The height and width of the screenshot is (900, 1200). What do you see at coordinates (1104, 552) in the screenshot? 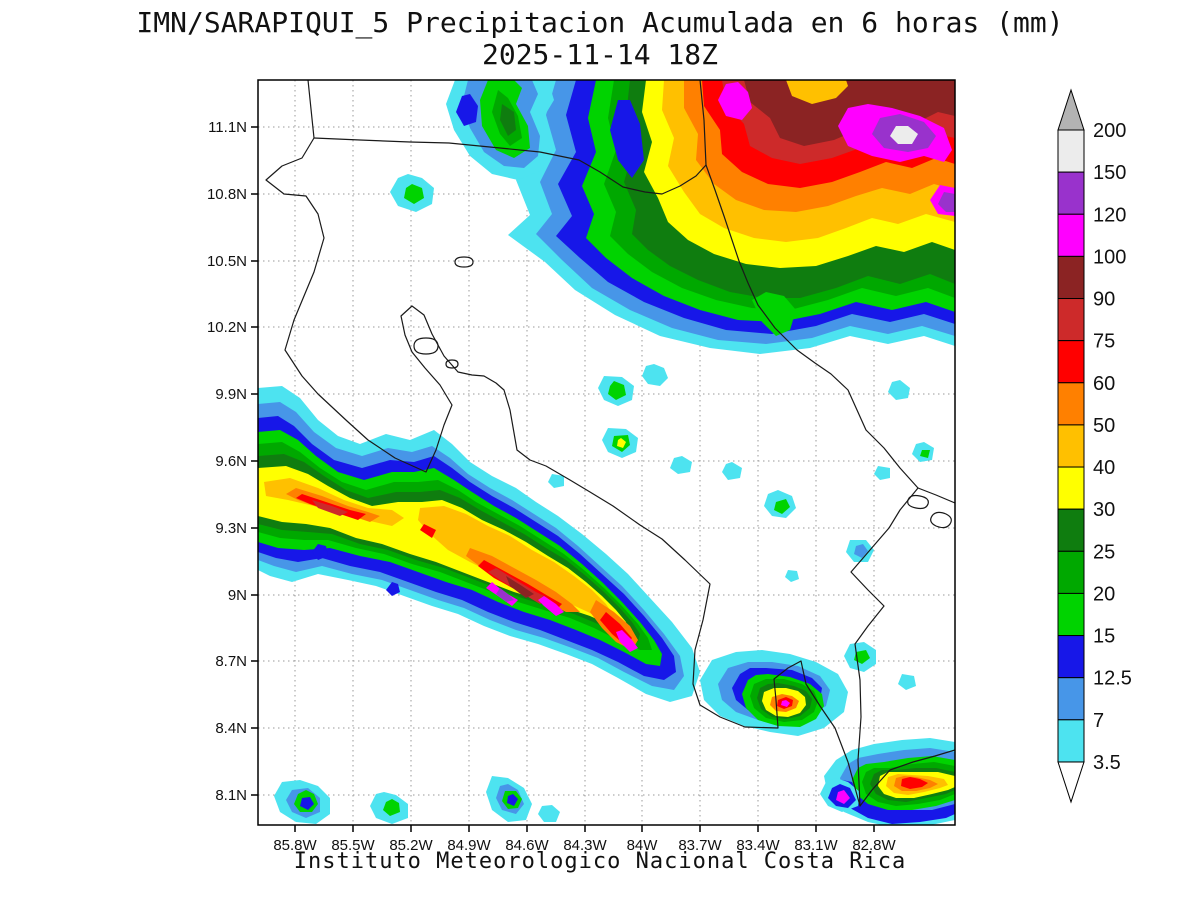
I see `colorbar-label: 25` at bounding box center [1104, 552].